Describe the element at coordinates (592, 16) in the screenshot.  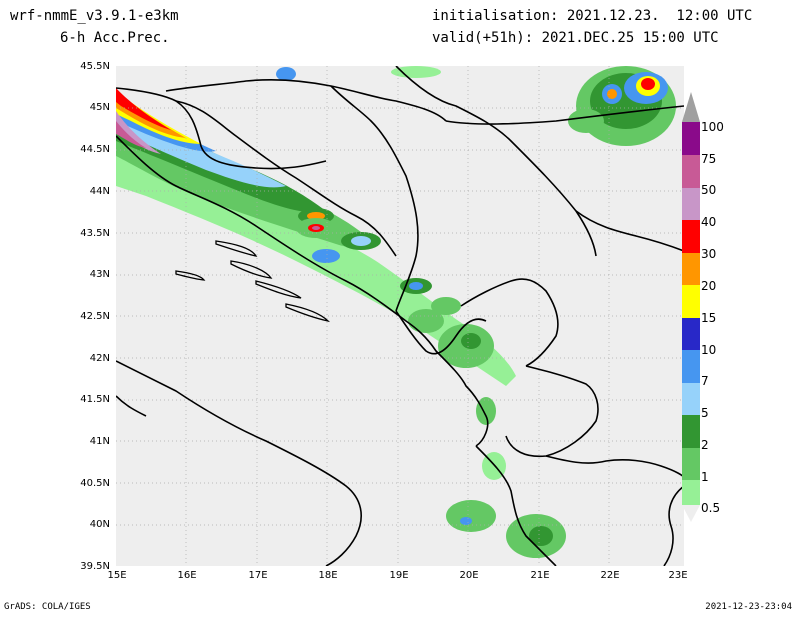
I see `init-time: initialisation: 2021.12.23. 12:00 UTC` at that location.